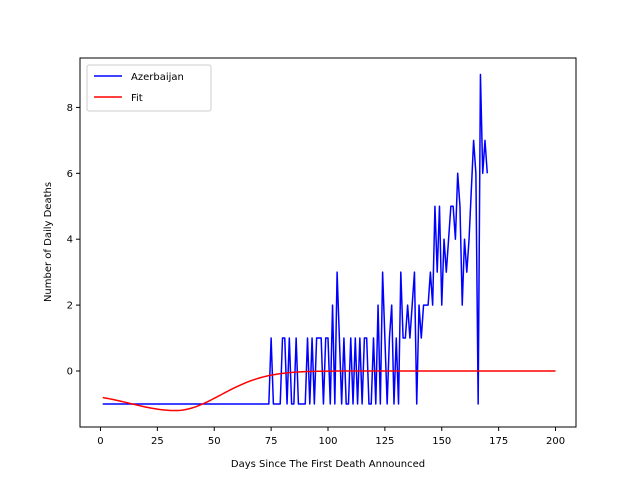 The height and width of the screenshot is (480, 640). Describe the element at coordinates (70, 306) in the screenshot. I see `y-tick-label: 2` at that location.